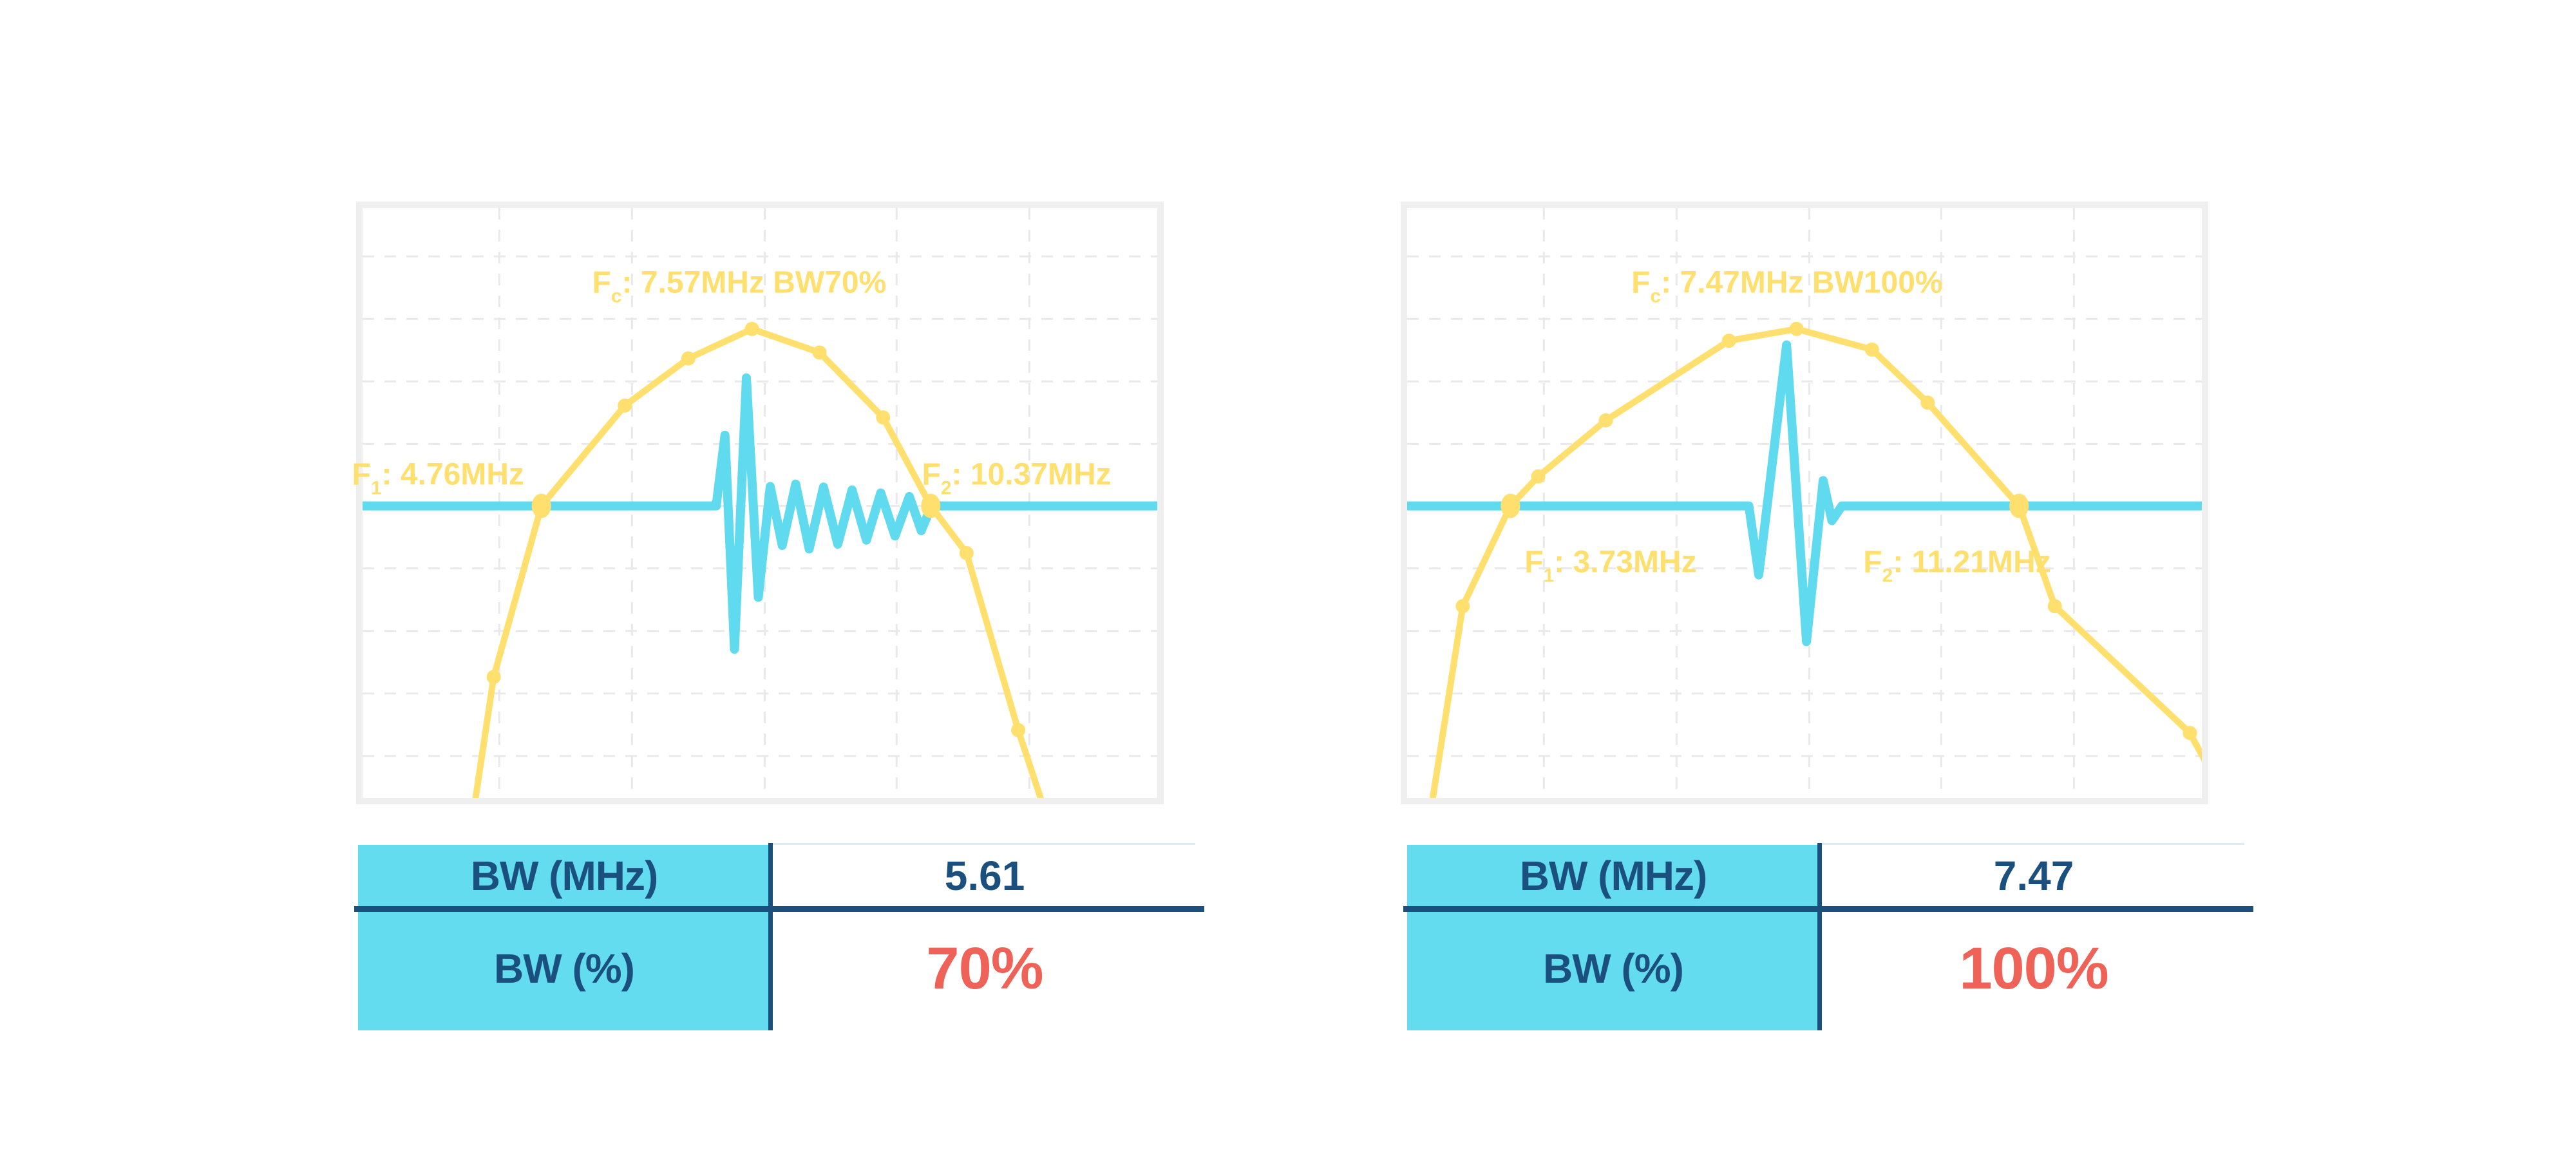  What do you see at coordinates (1017, 478) in the screenshot?
I see `f2-annotation: F2: 10.37MHz` at bounding box center [1017, 478].